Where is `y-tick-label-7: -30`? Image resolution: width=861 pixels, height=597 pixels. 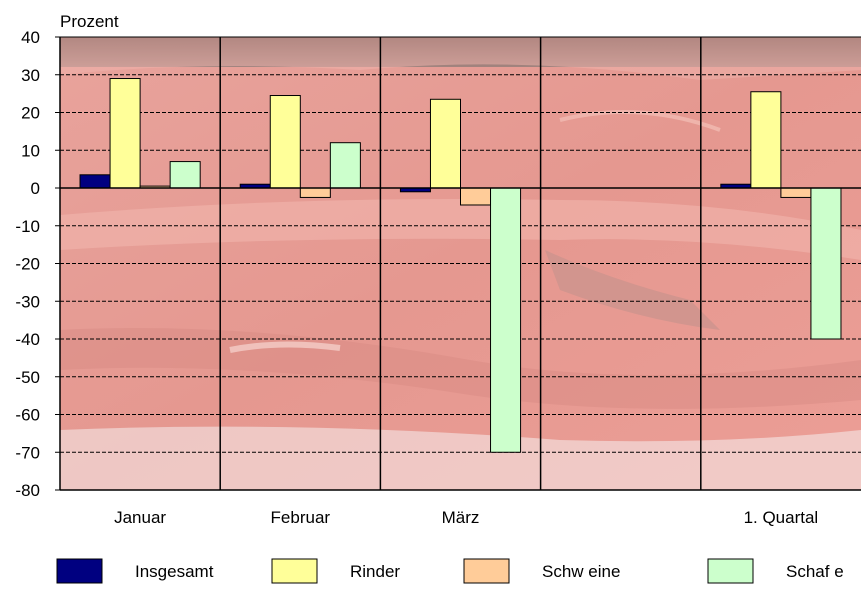 y-tick-label-7: -30 is located at coordinates (27, 301).